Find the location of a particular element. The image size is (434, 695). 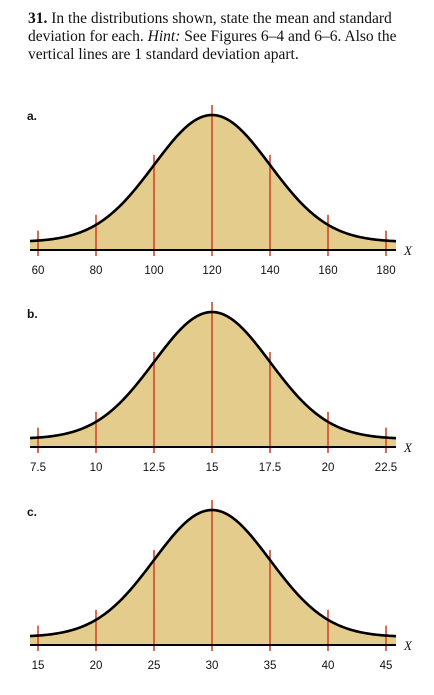

tick-label: 10 is located at coordinates (96, 468).